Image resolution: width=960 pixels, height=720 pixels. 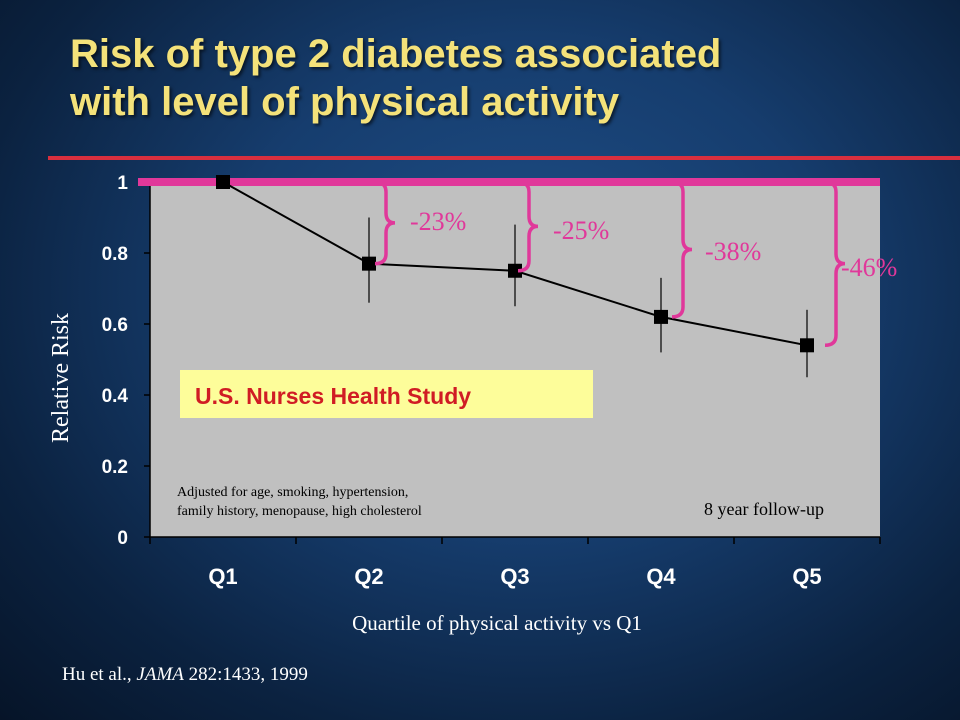 What do you see at coordinates (61, 378) in the screenshot?
I see `y-axis-label: Relative Risk` at bounding box center [61, 378].